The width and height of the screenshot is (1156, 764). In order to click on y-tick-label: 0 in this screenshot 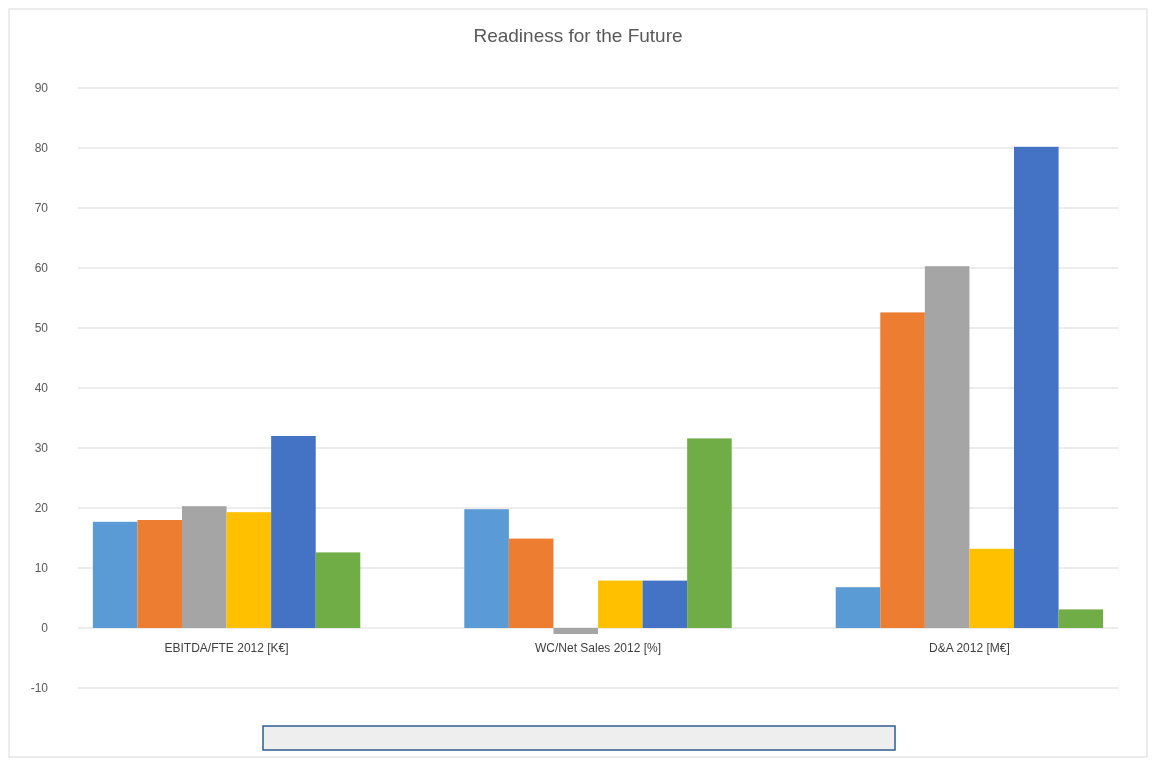, I will do `click(45, 628)`.